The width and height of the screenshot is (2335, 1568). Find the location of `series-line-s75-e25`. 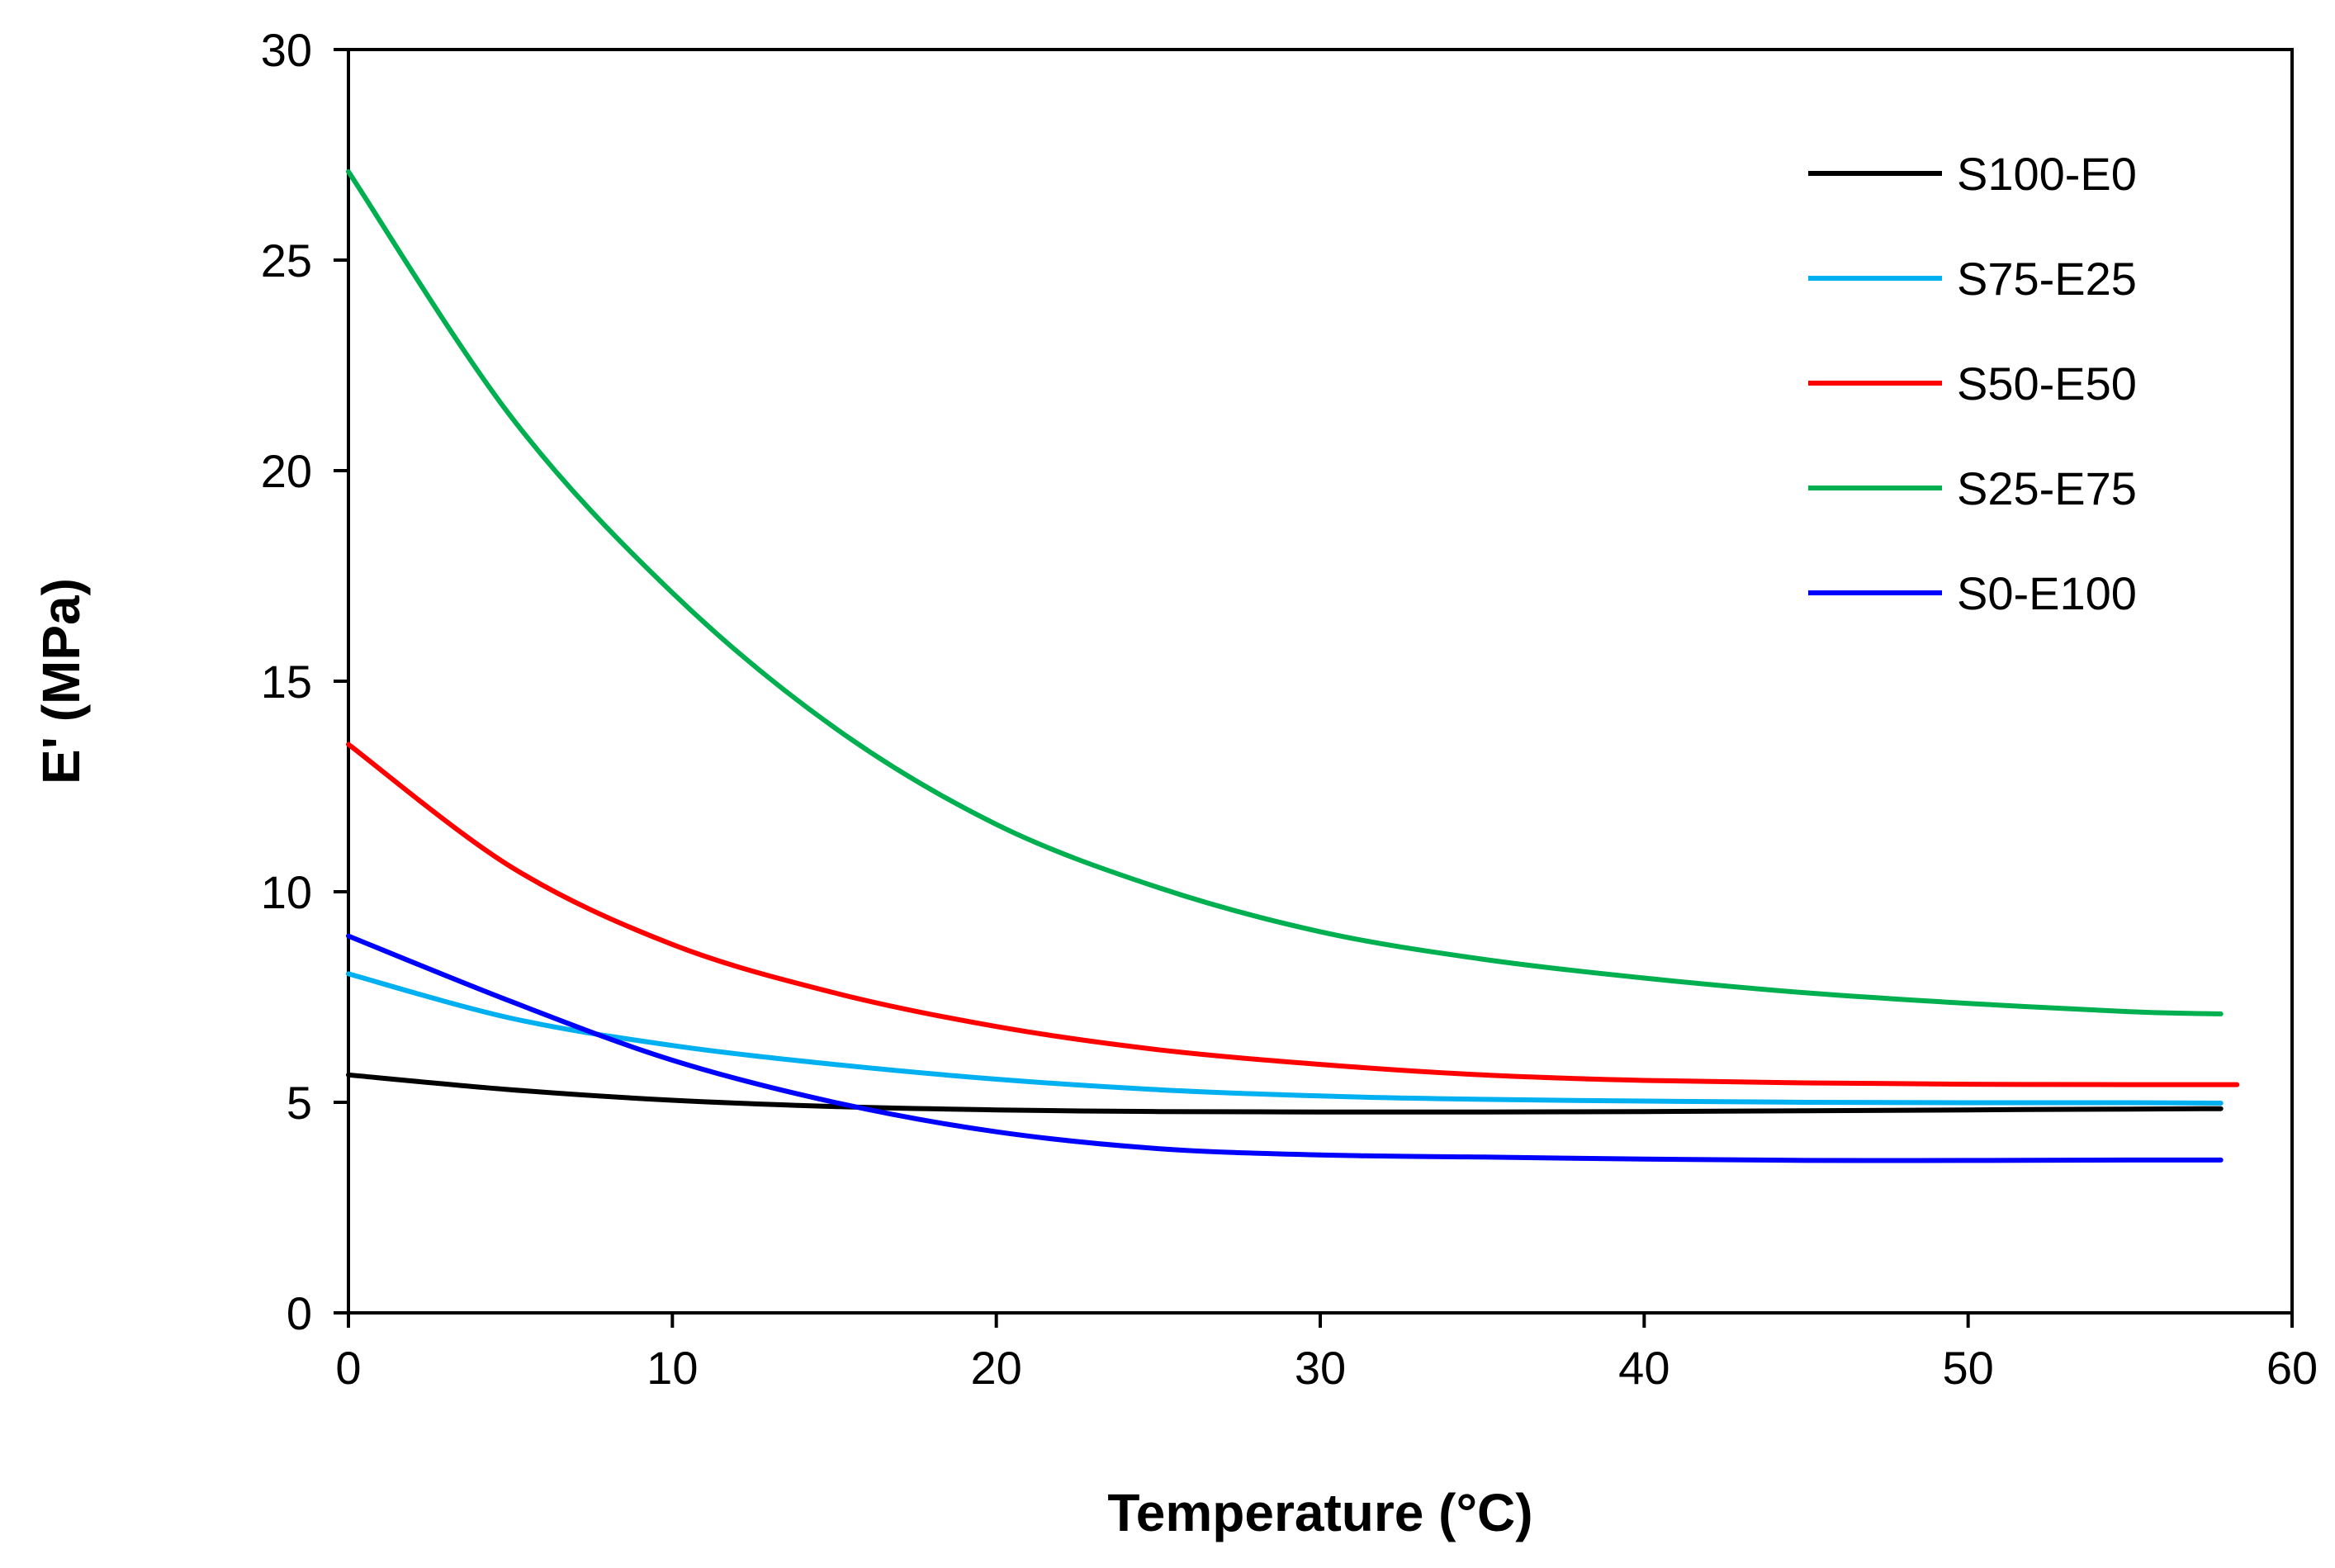

series-line-s75-e25 is located at coordinates (1285, 1038).